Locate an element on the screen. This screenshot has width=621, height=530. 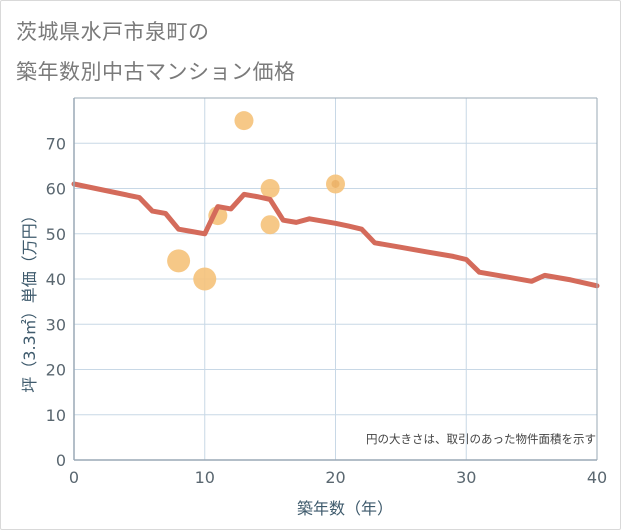
x-tick-label-20: 20 is located at coordinates (335, 477).